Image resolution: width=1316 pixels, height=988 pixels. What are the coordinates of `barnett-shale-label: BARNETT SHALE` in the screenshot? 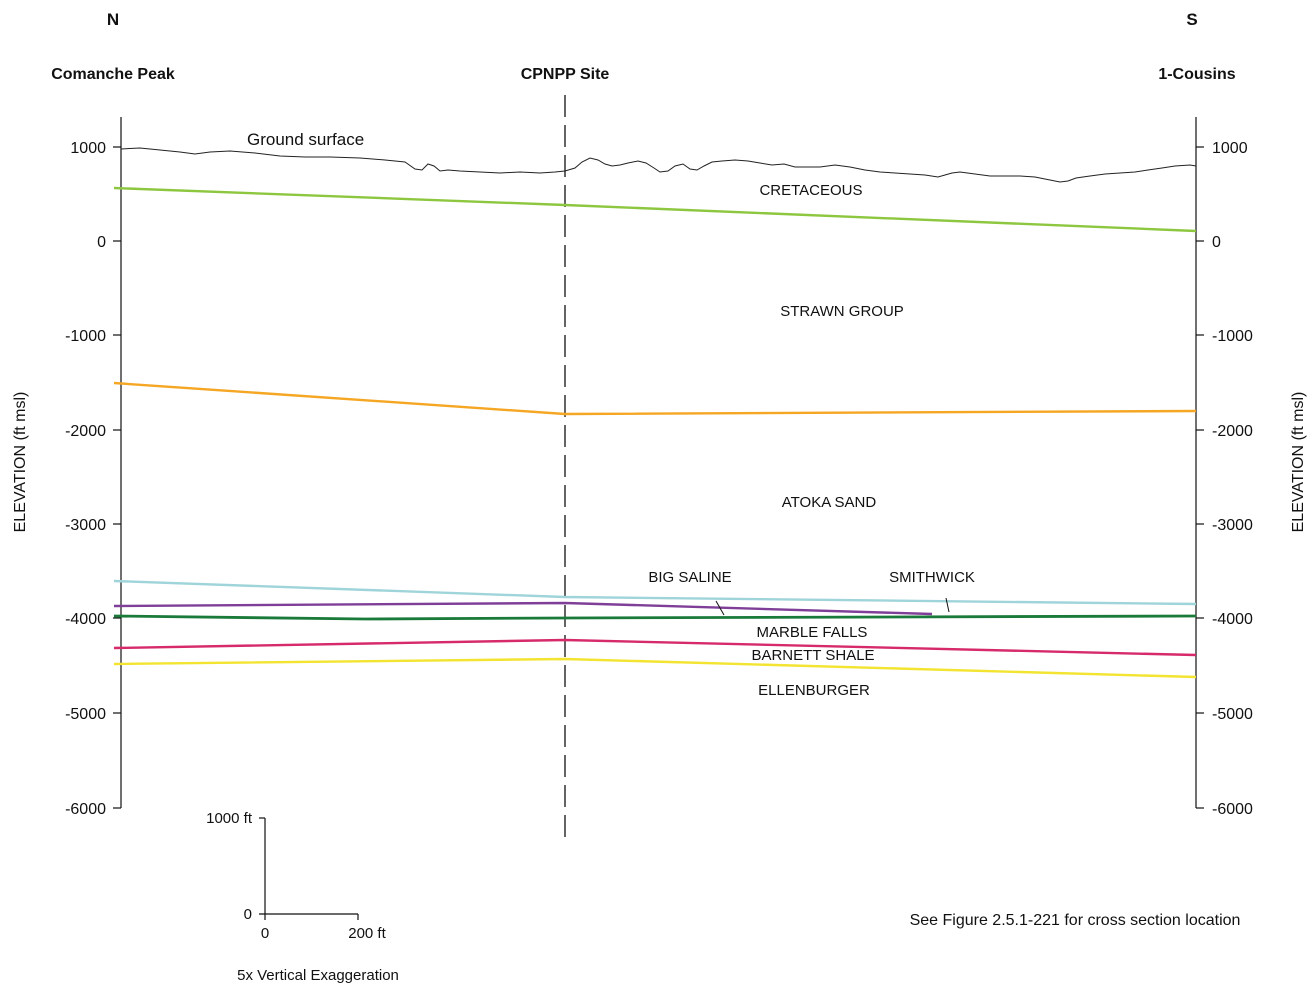 It's located at (812, 655).